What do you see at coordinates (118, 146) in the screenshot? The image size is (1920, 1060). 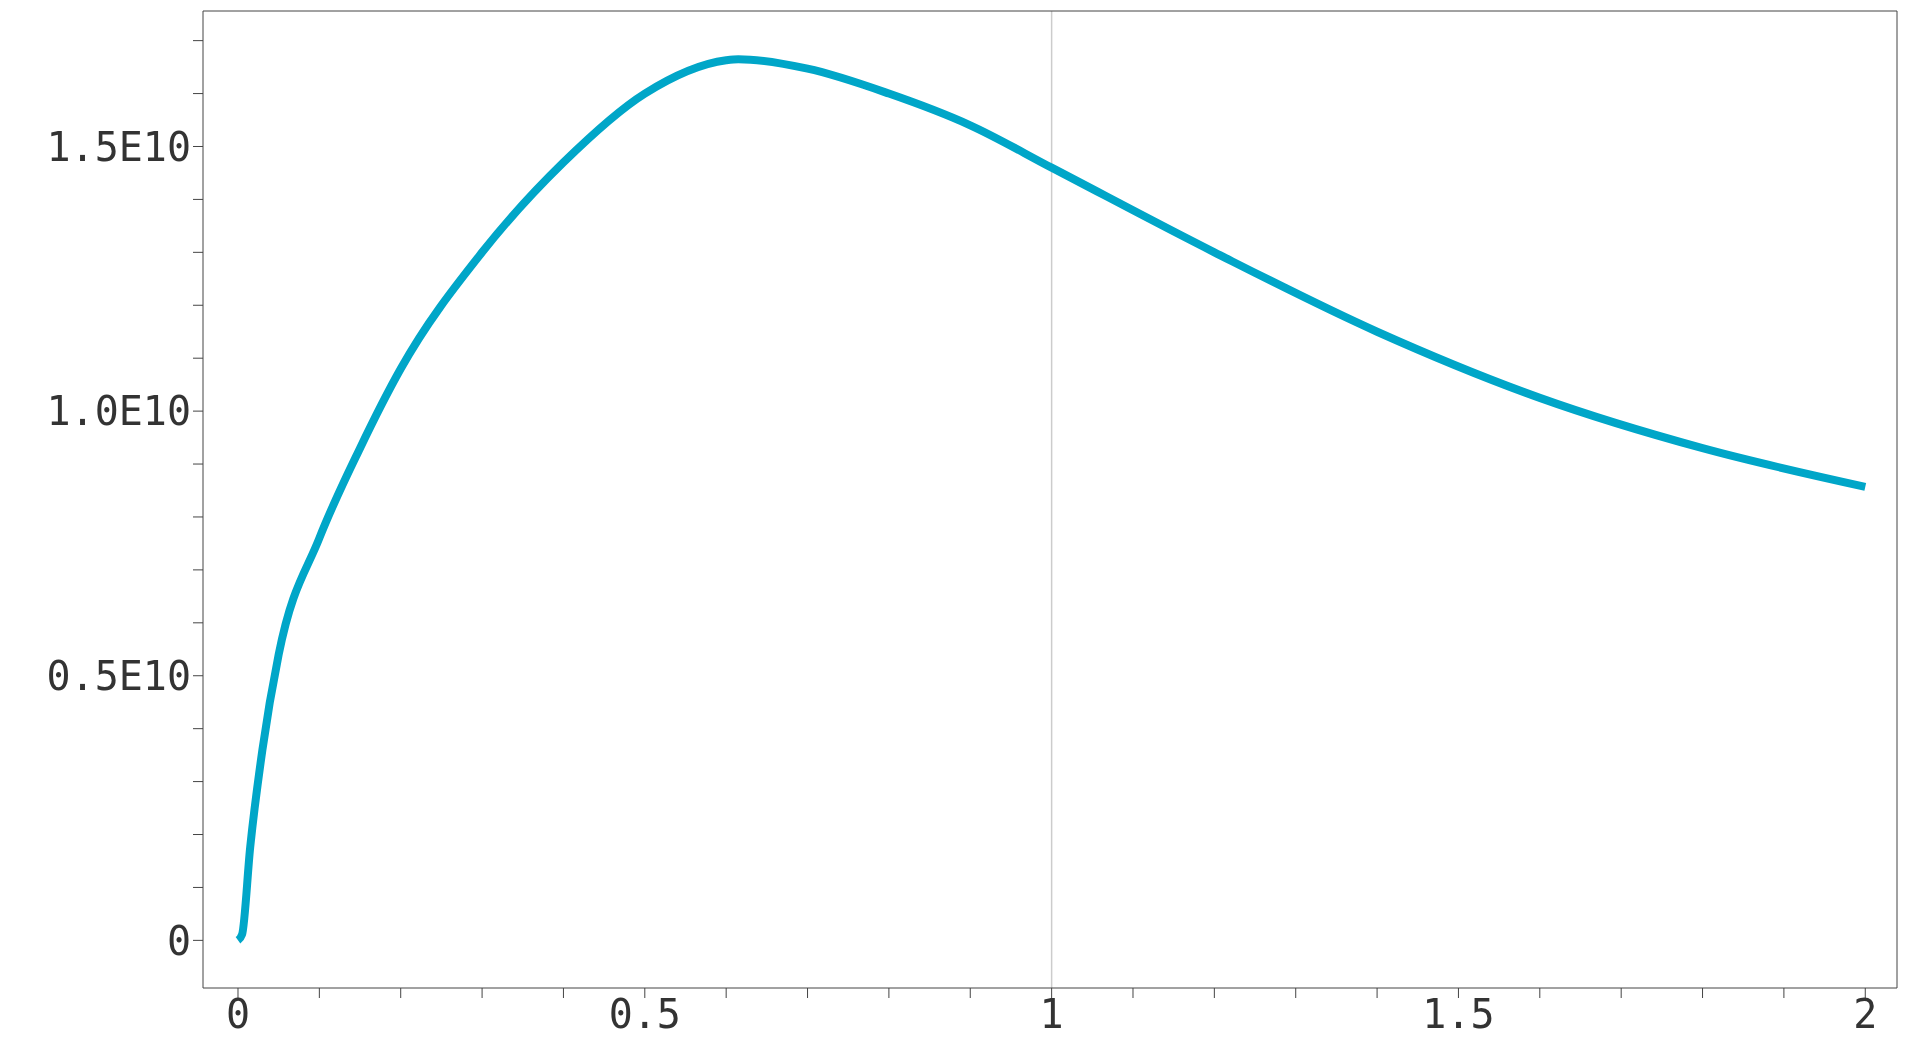 I see `y-tick-label: 1.5E10` at bounding box center [118, 146].